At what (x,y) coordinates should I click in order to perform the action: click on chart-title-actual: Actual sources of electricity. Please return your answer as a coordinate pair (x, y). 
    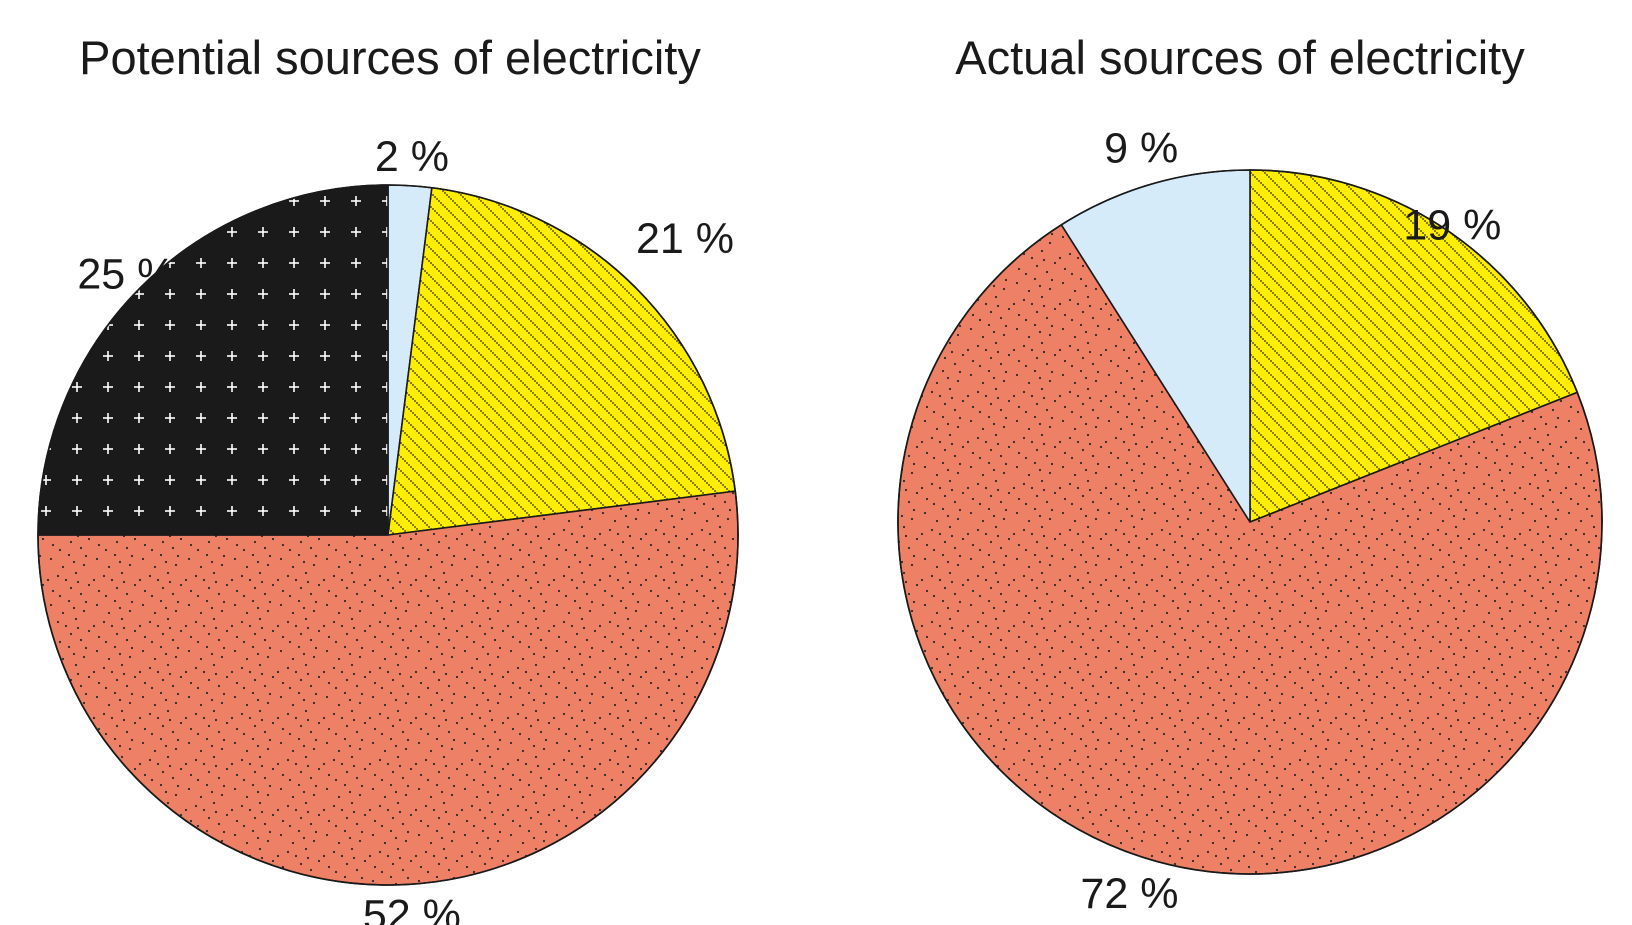
    Looking at the image, I should click on (1240, 57).